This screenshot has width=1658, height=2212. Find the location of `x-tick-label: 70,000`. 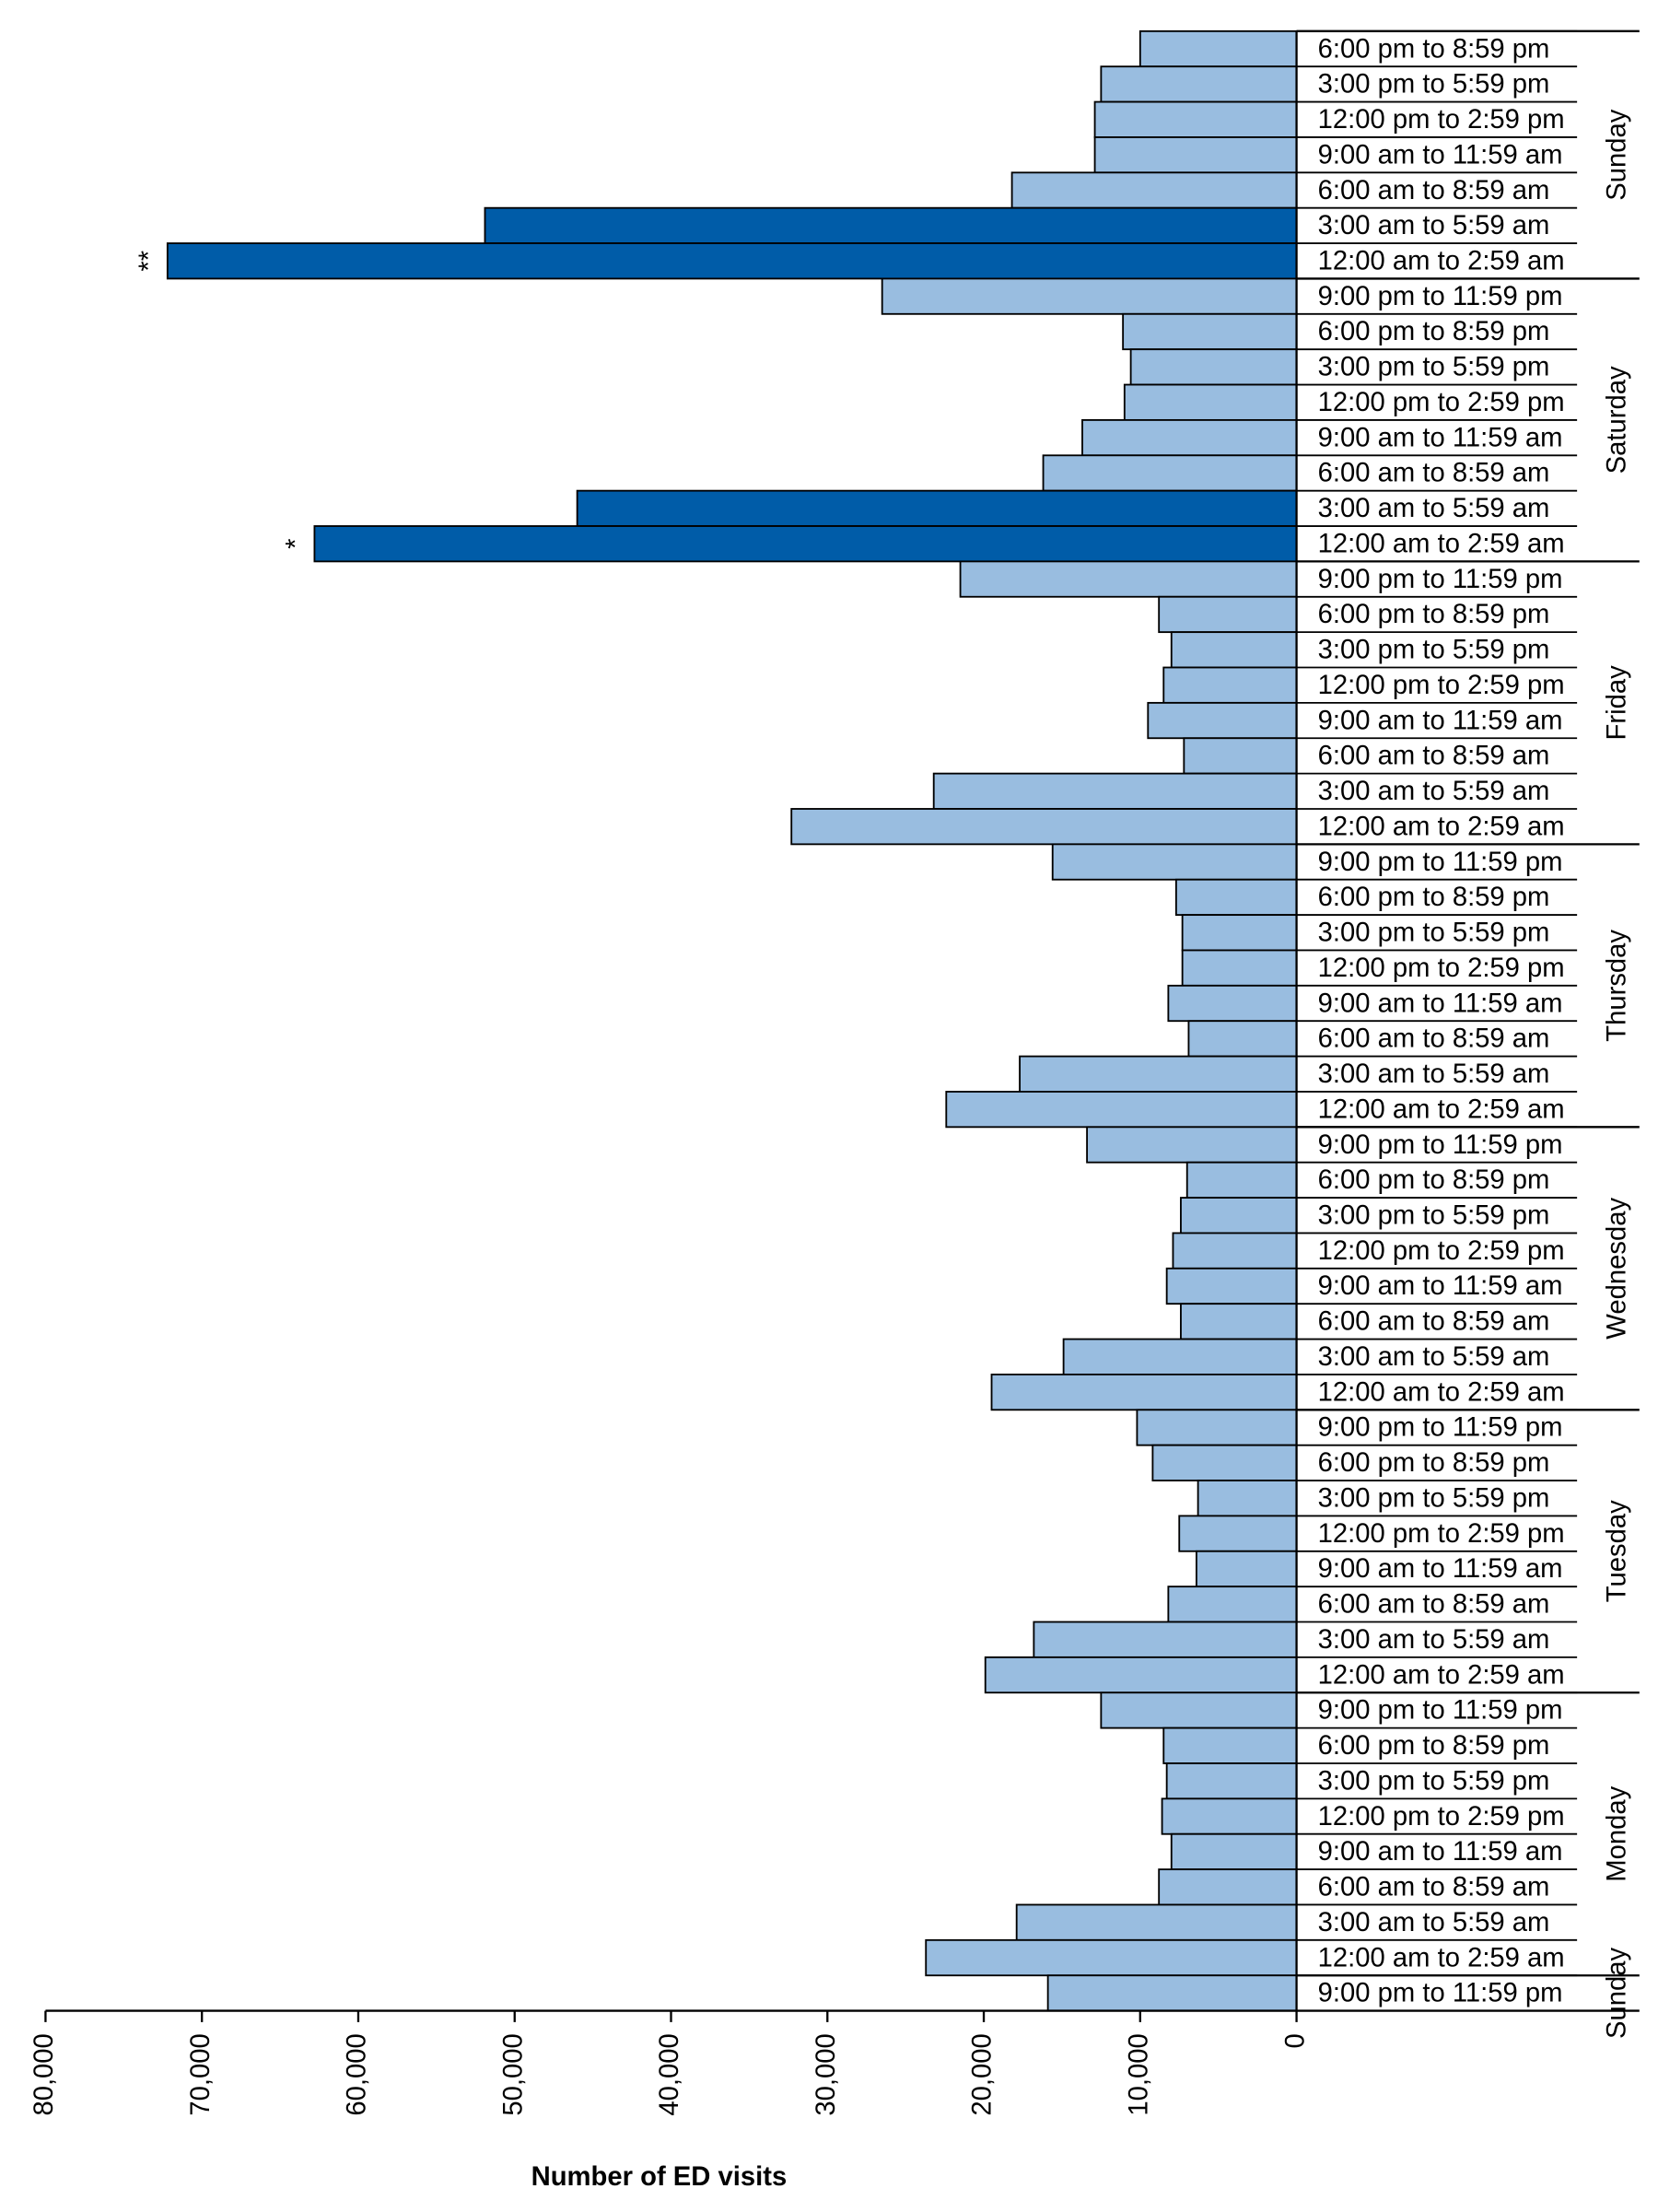

x-tick-label: 70,000 is located at coordinates (201, 2074).